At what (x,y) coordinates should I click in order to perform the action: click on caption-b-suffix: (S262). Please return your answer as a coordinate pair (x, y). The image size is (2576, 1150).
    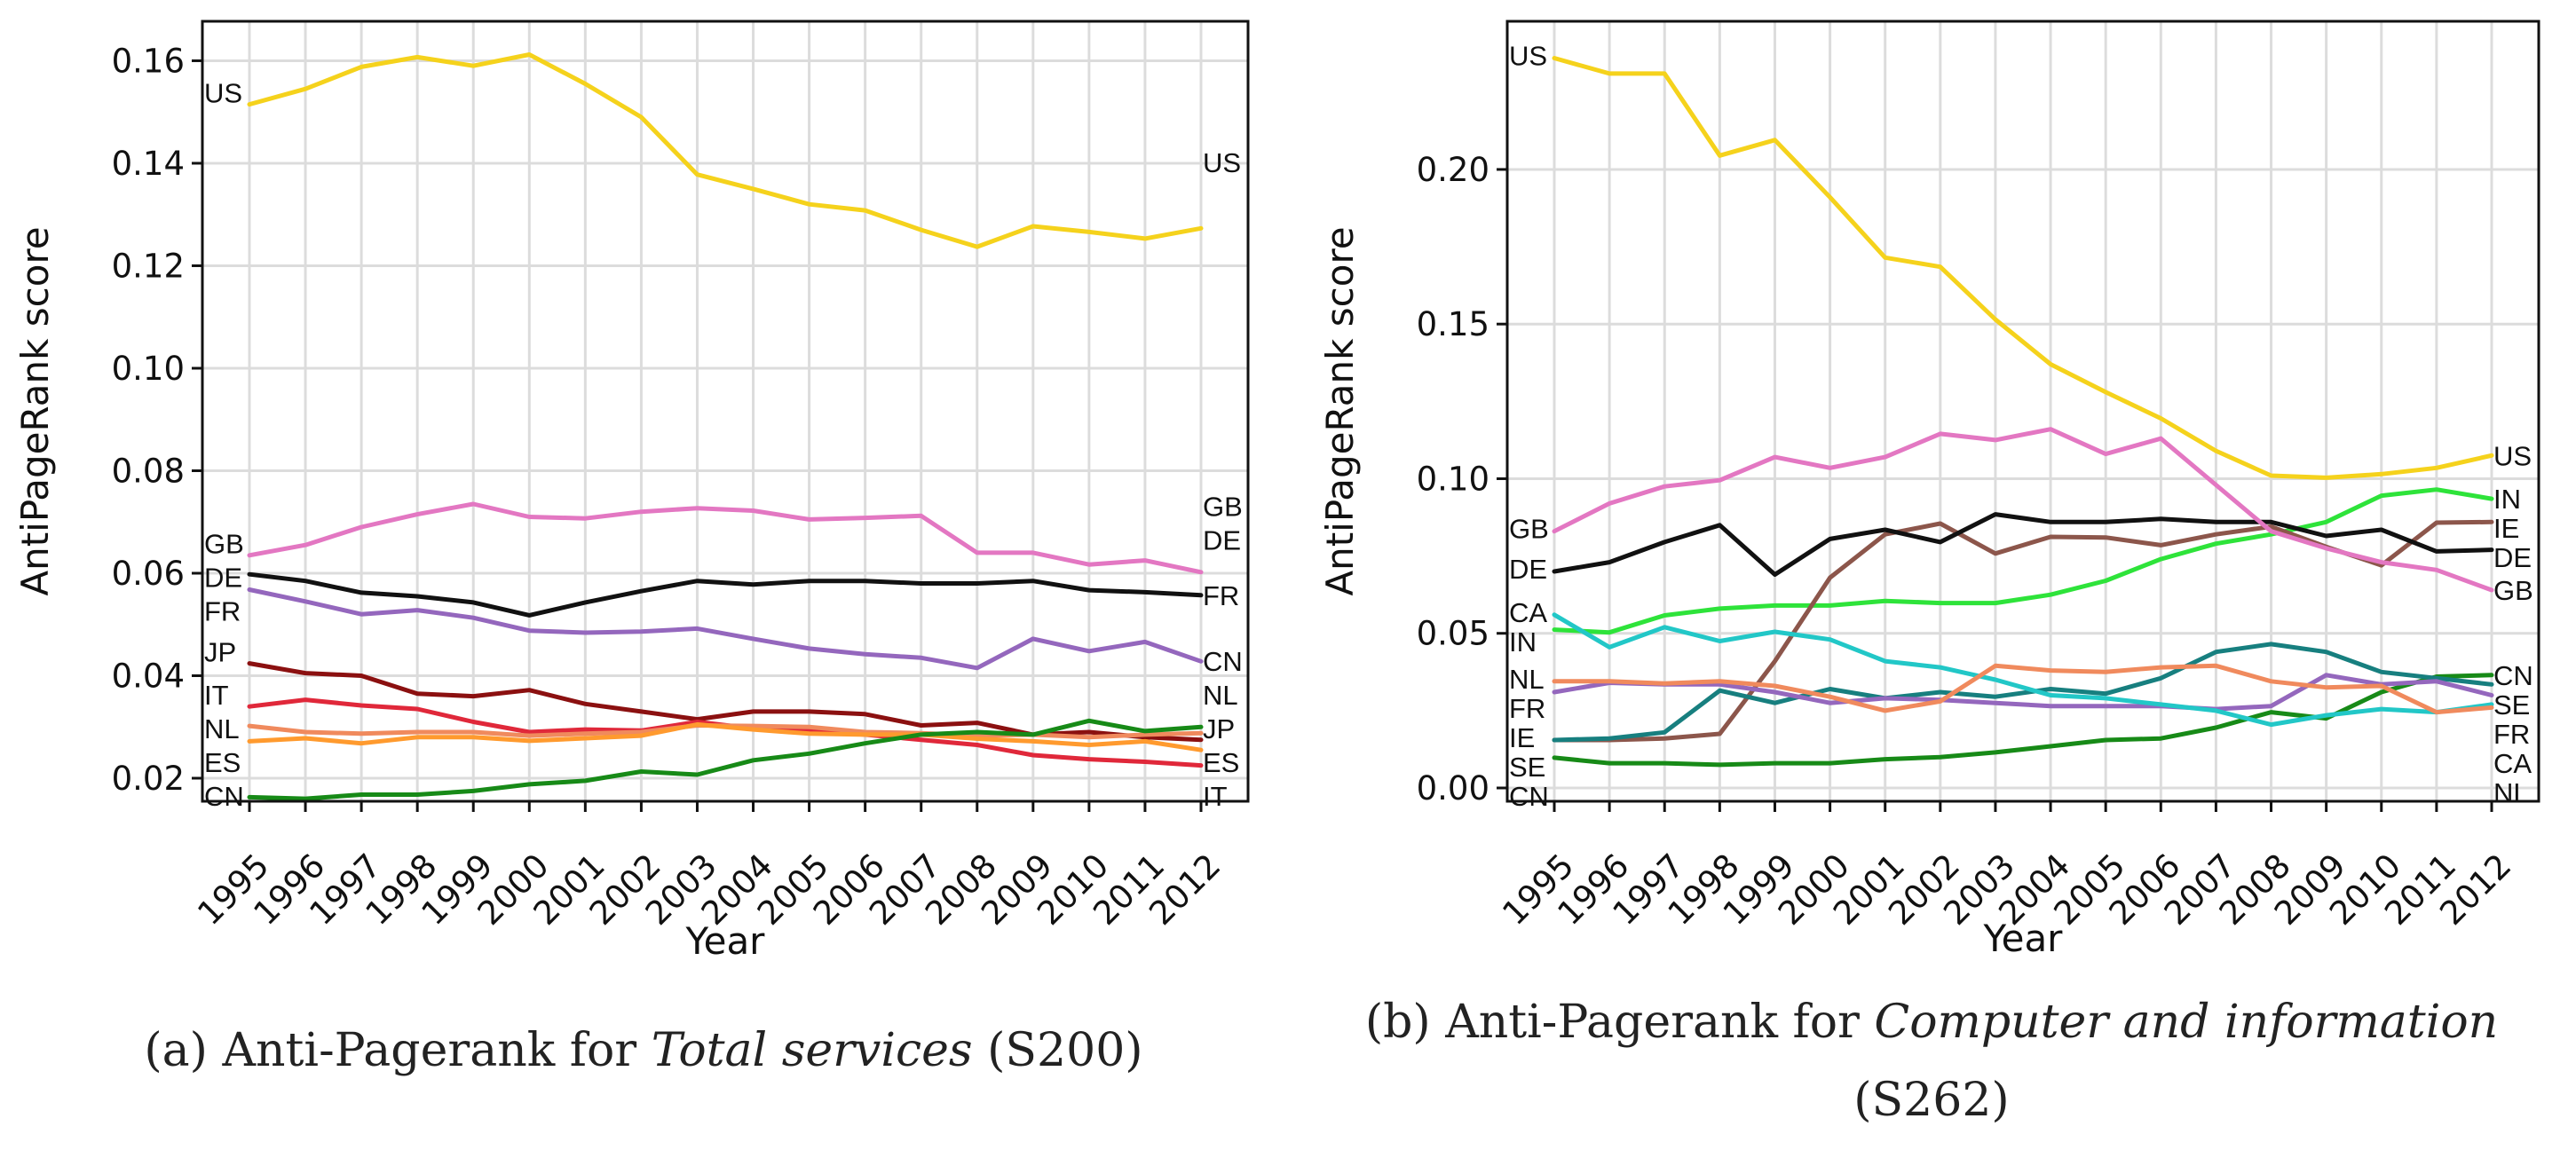
    Looking at the image, I should click on (1931, 1100).